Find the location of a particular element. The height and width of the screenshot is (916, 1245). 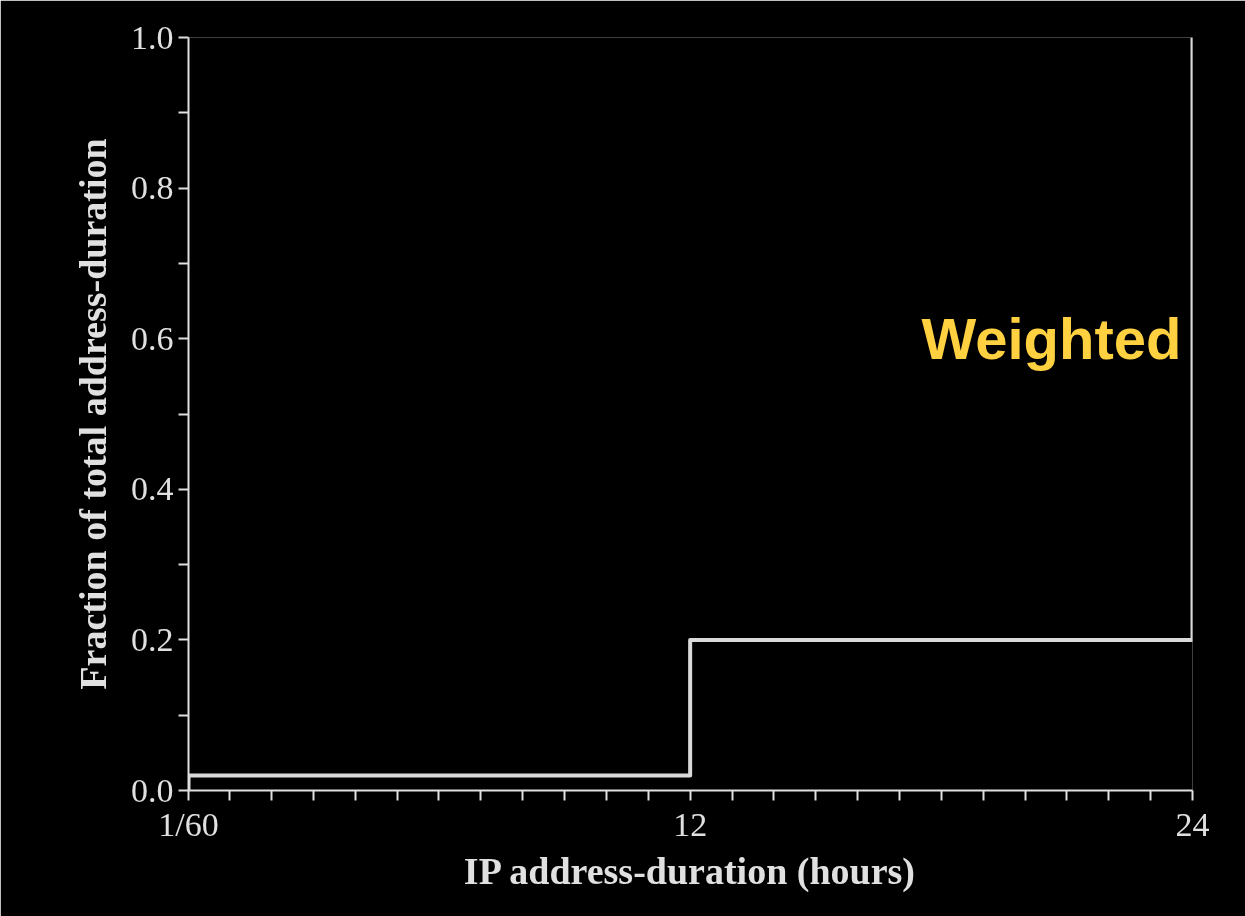

x-tick-label: 12 is located at coordinates (690, 824).